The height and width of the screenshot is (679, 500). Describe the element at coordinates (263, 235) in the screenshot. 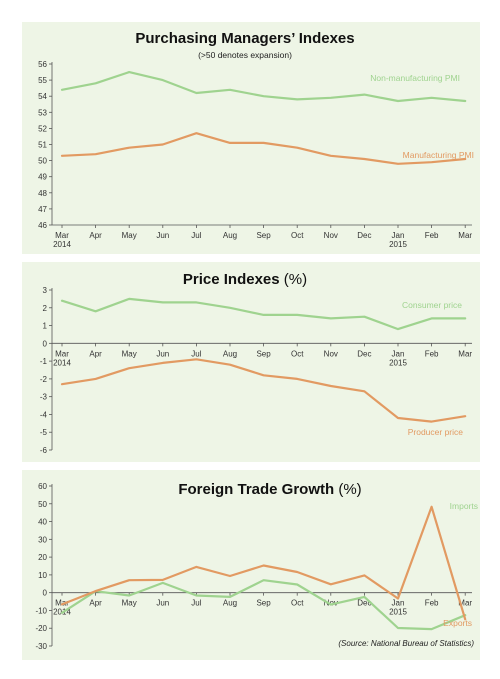

I see `chart0-x-tick-label: Sep` at that location.